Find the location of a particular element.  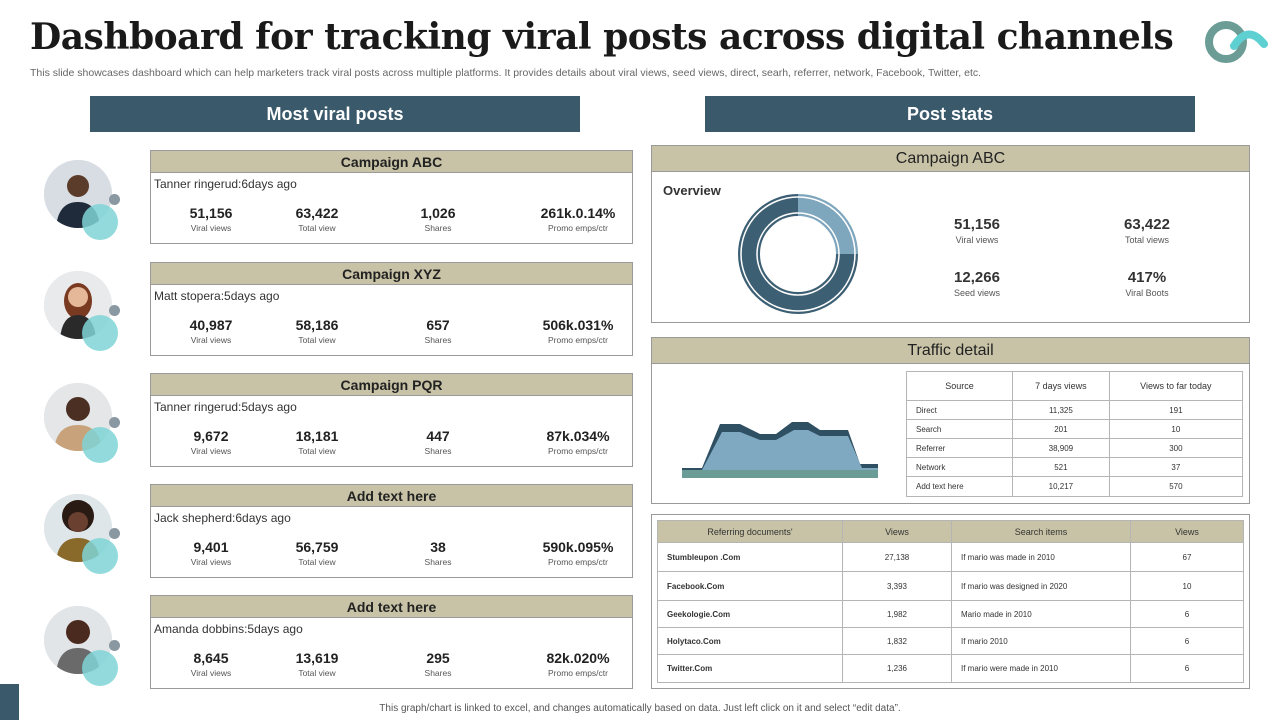

table-row: Network 521 37 is located at coordinates (1074, 467).